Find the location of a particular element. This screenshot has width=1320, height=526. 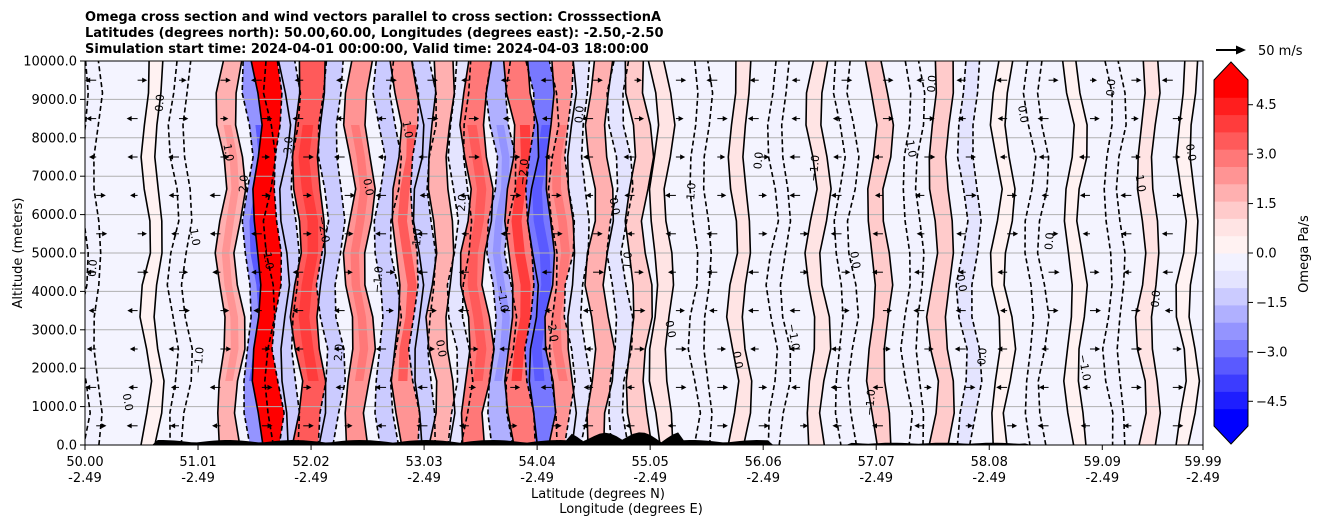

contour-line-31-b is located at coordinates (920, 253).